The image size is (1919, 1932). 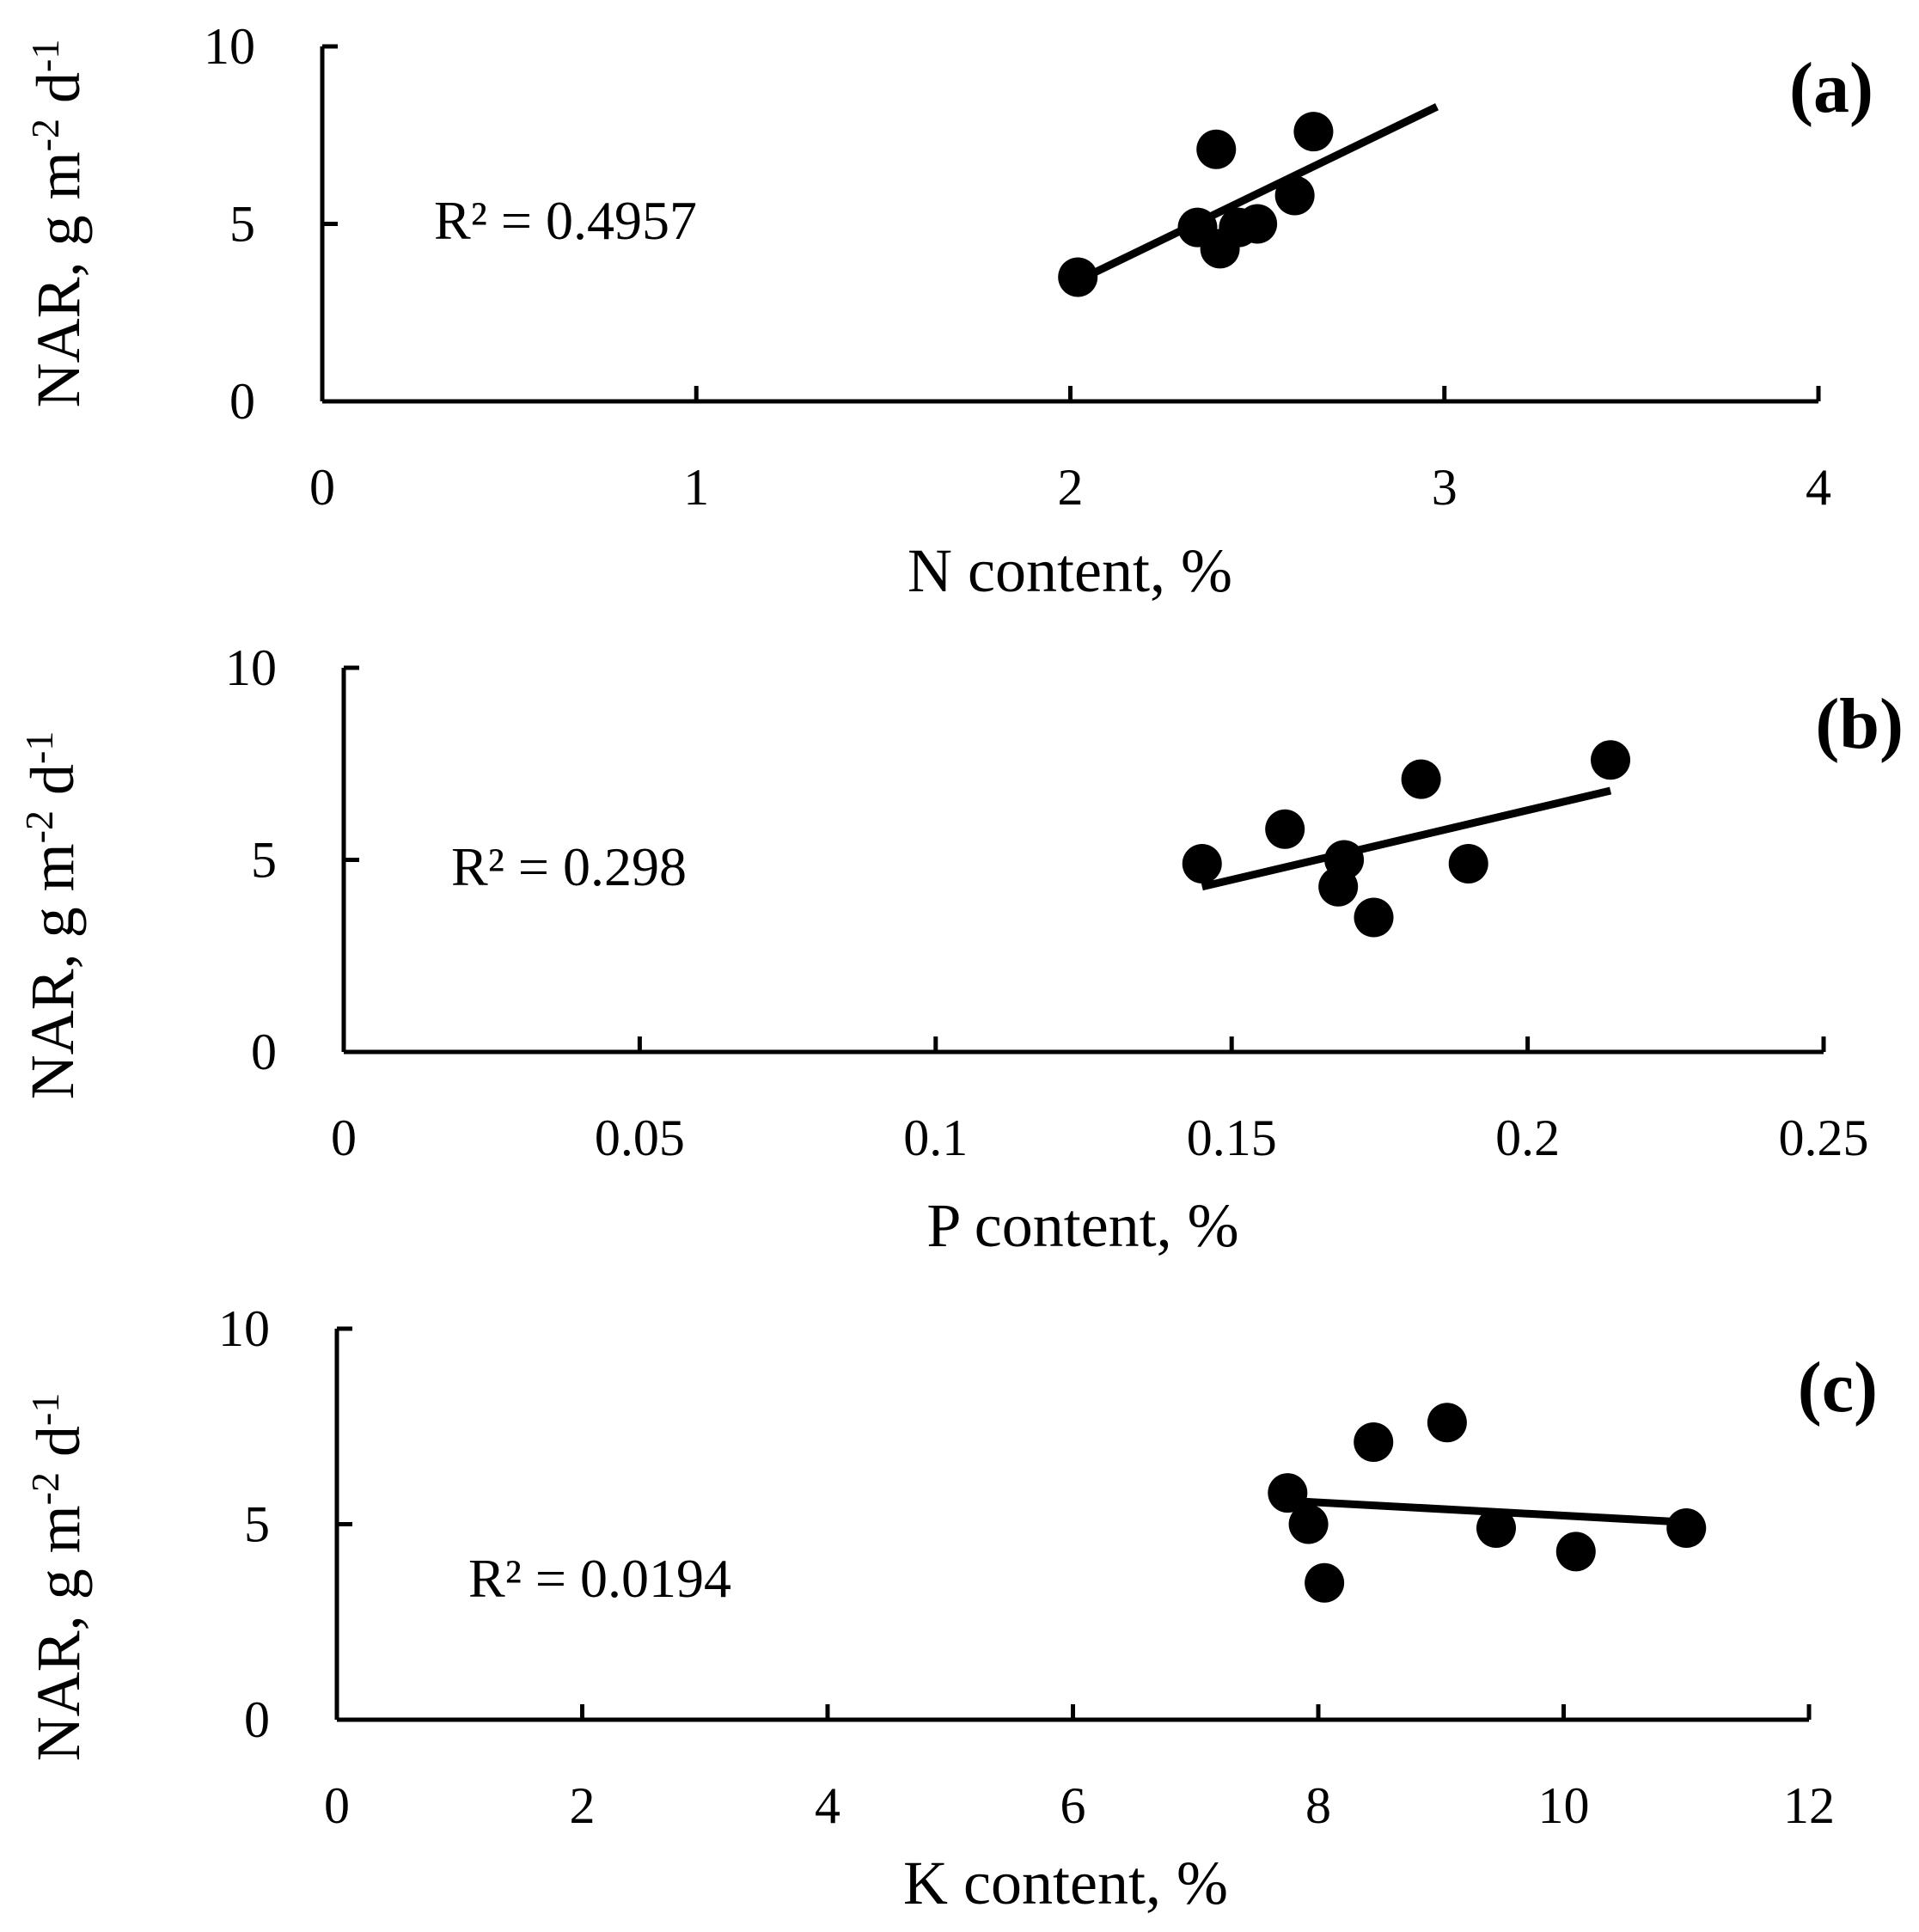 What do you see at coordinates (1065, 1883) in the screenshot?
I see `x-axis-title: K content, %` at bounding box center [1065, 1883].